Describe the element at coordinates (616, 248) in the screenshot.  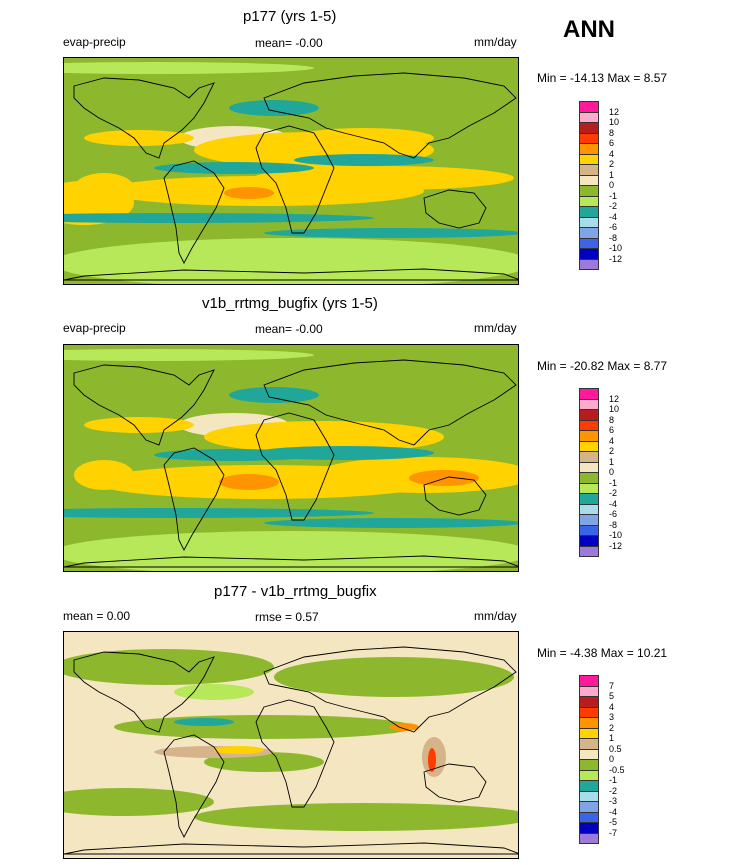
I see `colorbar-label: -10` at that location.